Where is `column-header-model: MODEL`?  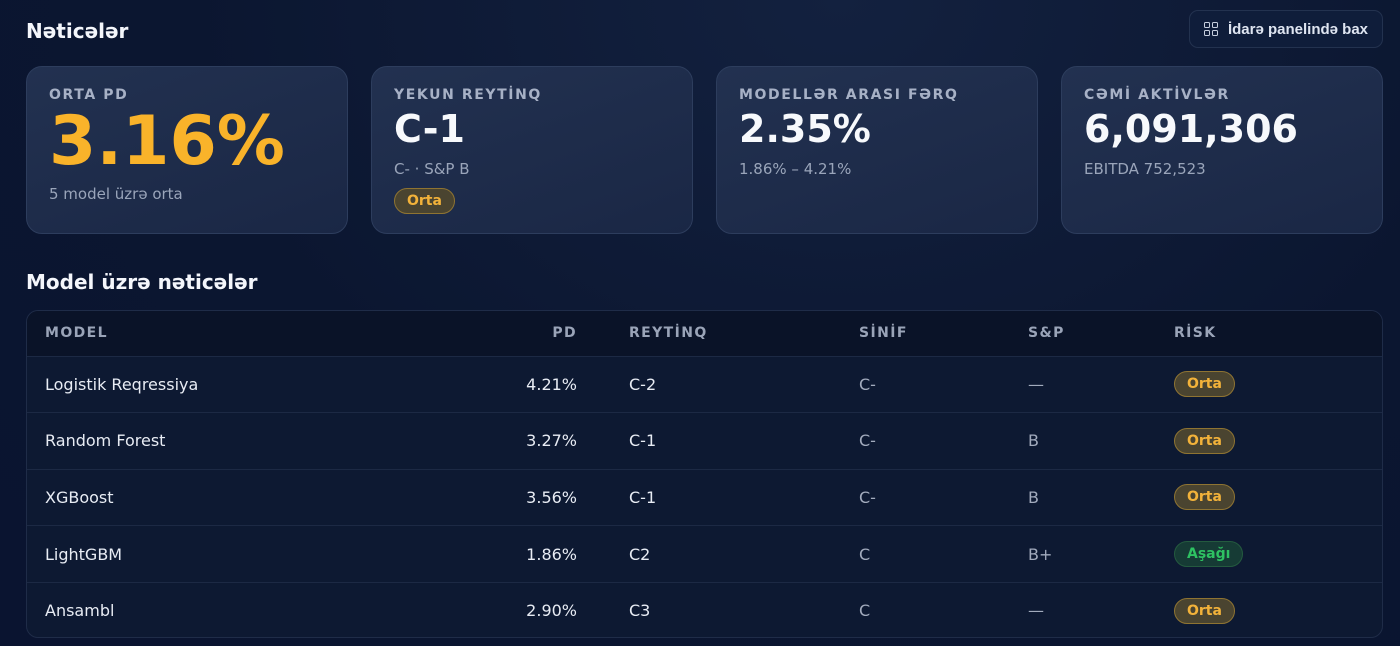 column-header-model: MODEL is located at coordinates (76, 333).